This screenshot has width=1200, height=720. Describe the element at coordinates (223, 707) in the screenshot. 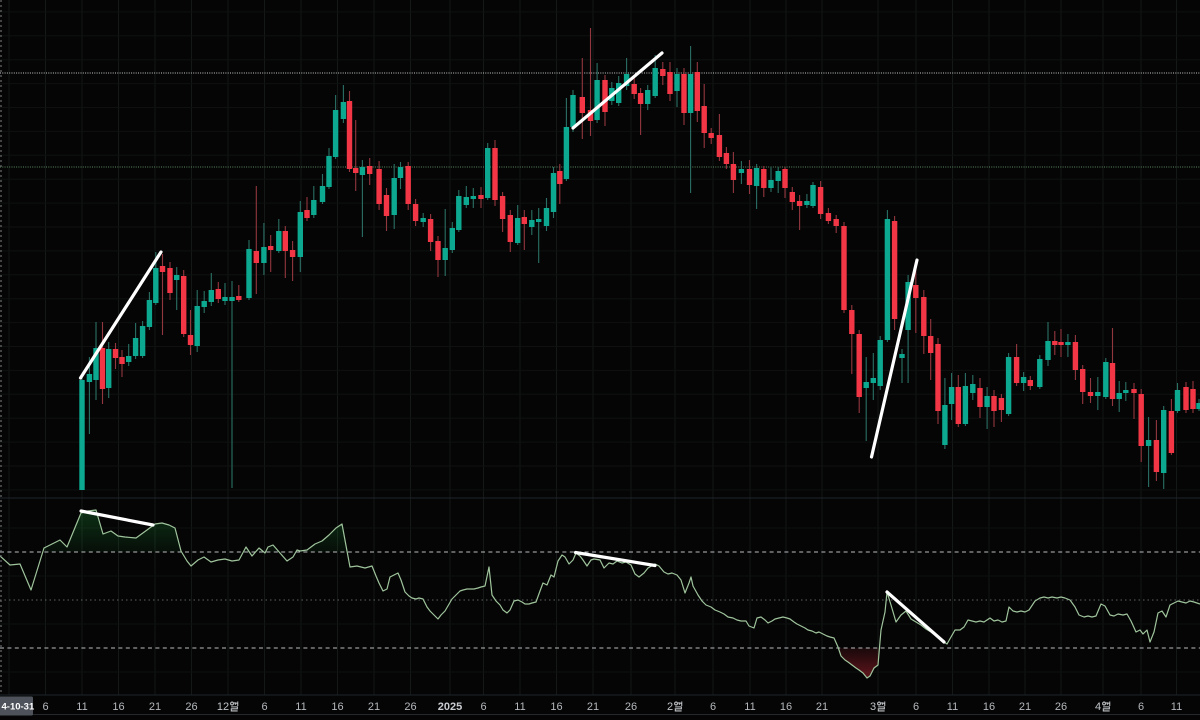

I see `svg-text: 12` at that location.